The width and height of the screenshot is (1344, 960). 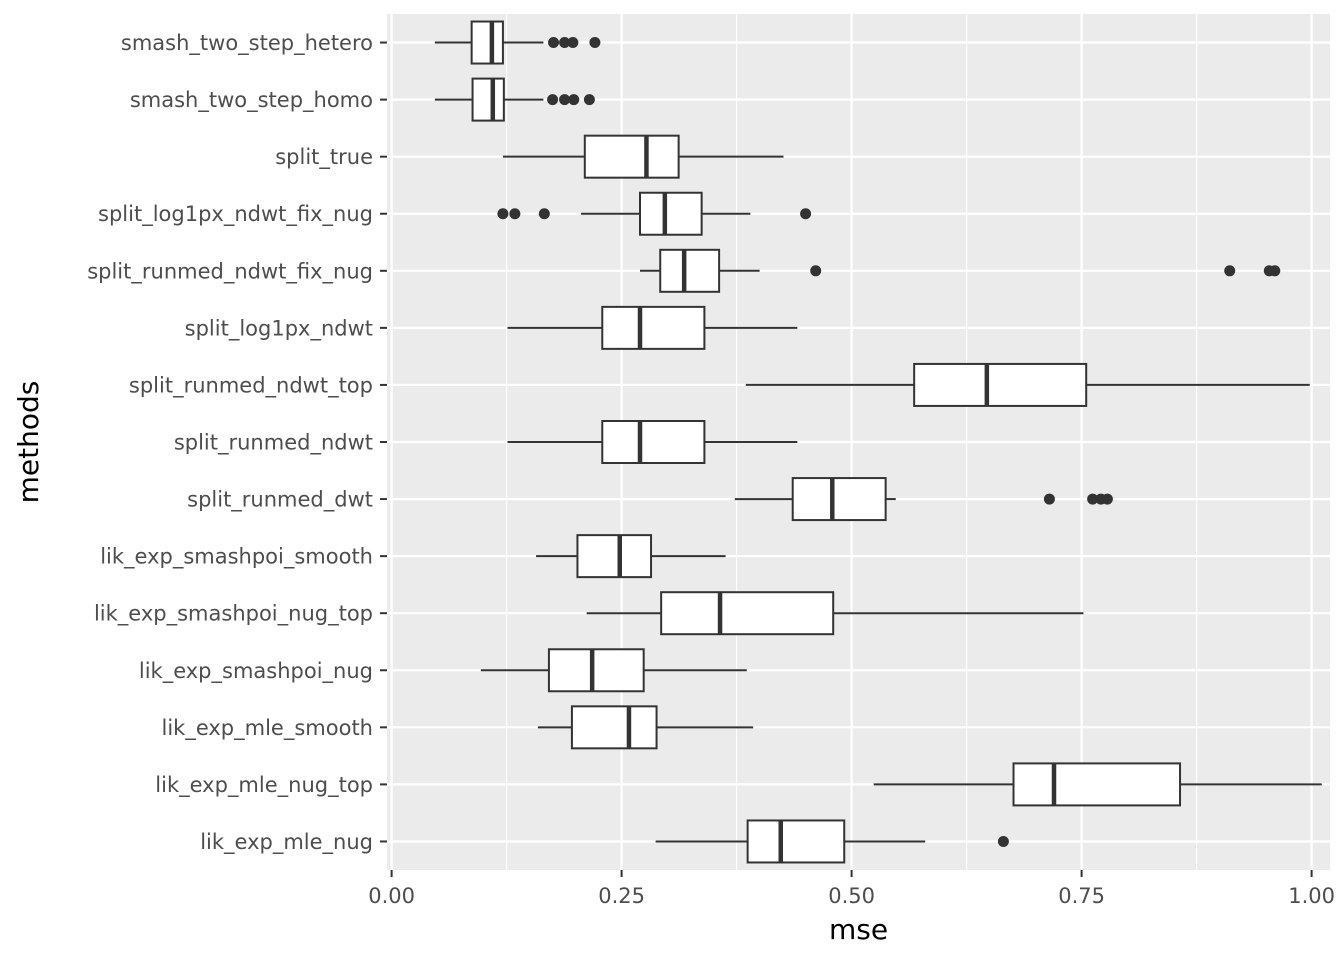 What do you see at coordinates (236, 557) in the screenshot?
I see `y-tick-label: lik_exp_smashpoi_smooth` at bounding box center [236, 557].